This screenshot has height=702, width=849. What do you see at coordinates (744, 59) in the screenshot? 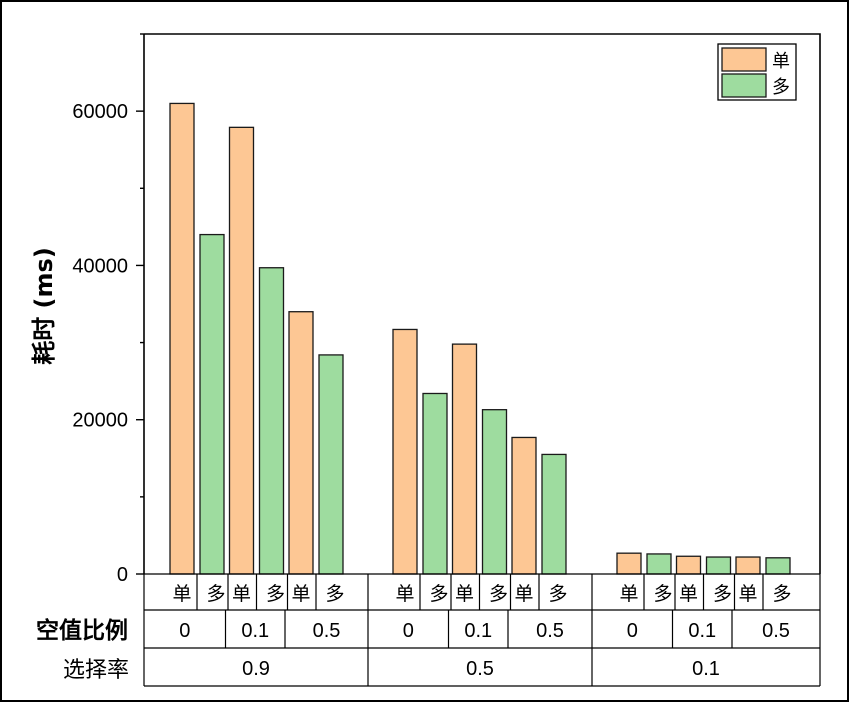
I see `legend-swatch-single` at bounding box center [744, 59].